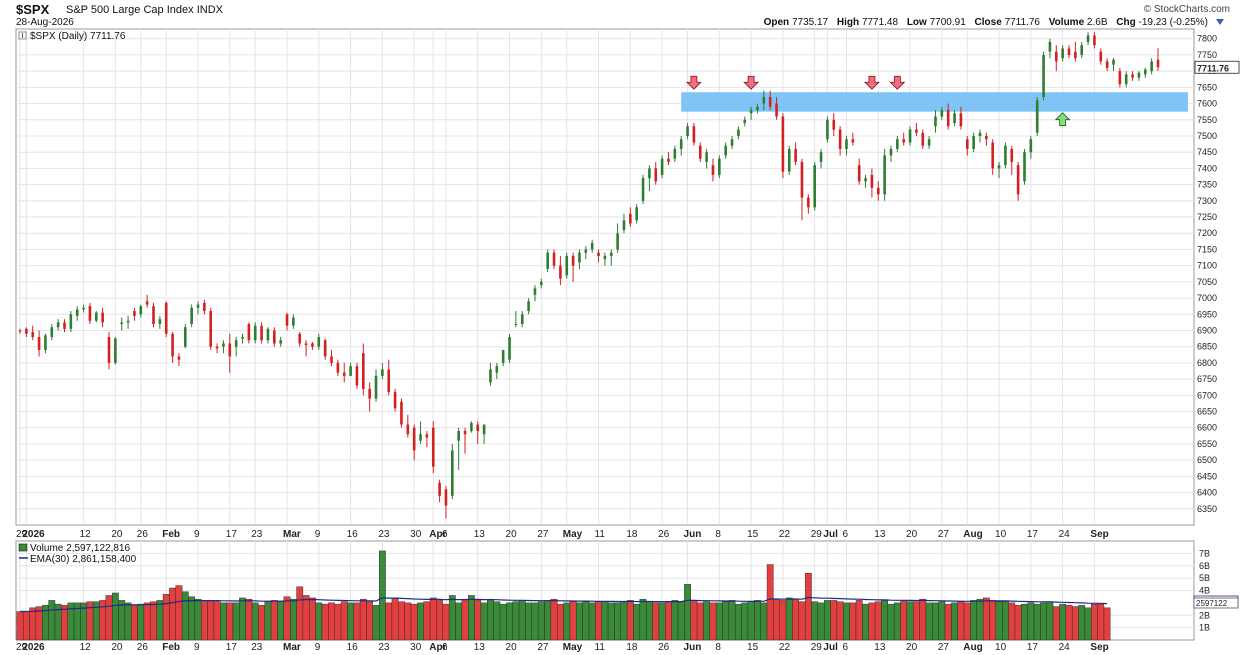  Describe the element at coordinates (480, 647) in the screenshot. I see `x-tick-label: 13` at that location.